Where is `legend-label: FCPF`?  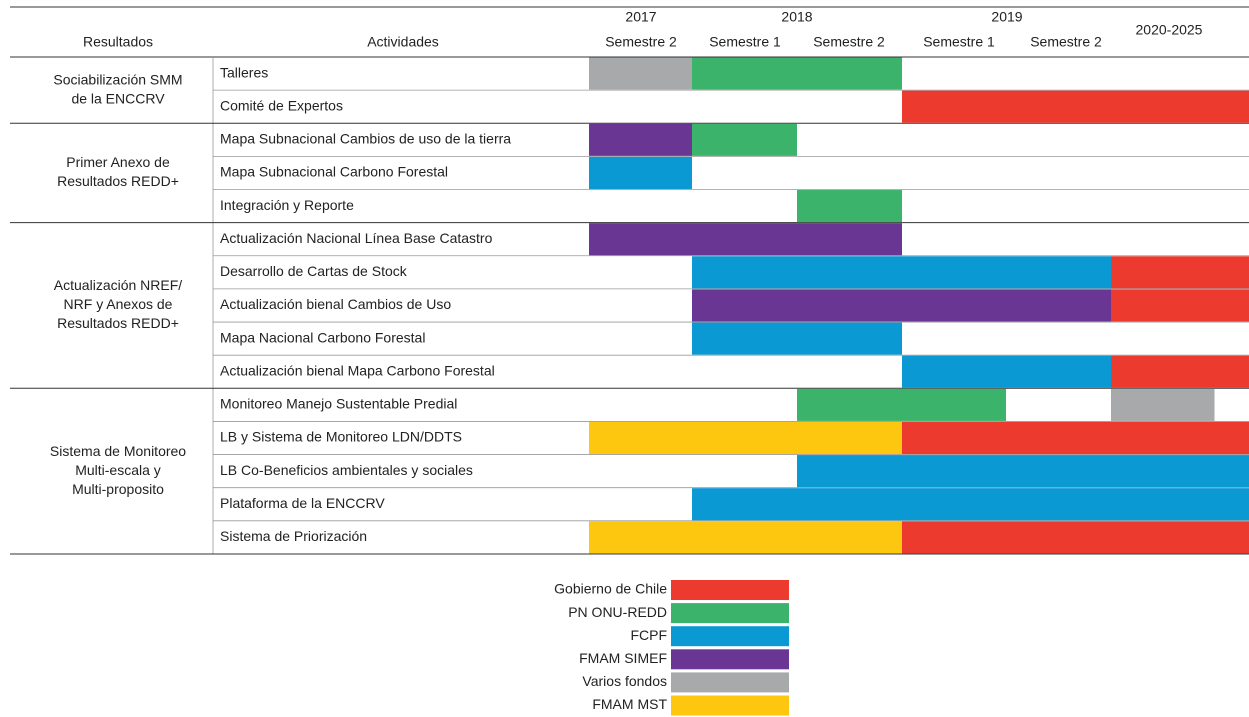
legend-label: FCPF is located at coordinates (648, 635).